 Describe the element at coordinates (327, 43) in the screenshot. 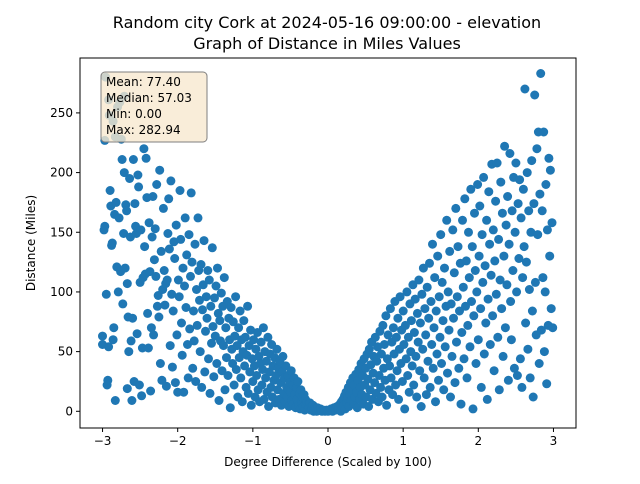

I see `chart-title-line2: Graph of Distance in Miles Values` at that location.